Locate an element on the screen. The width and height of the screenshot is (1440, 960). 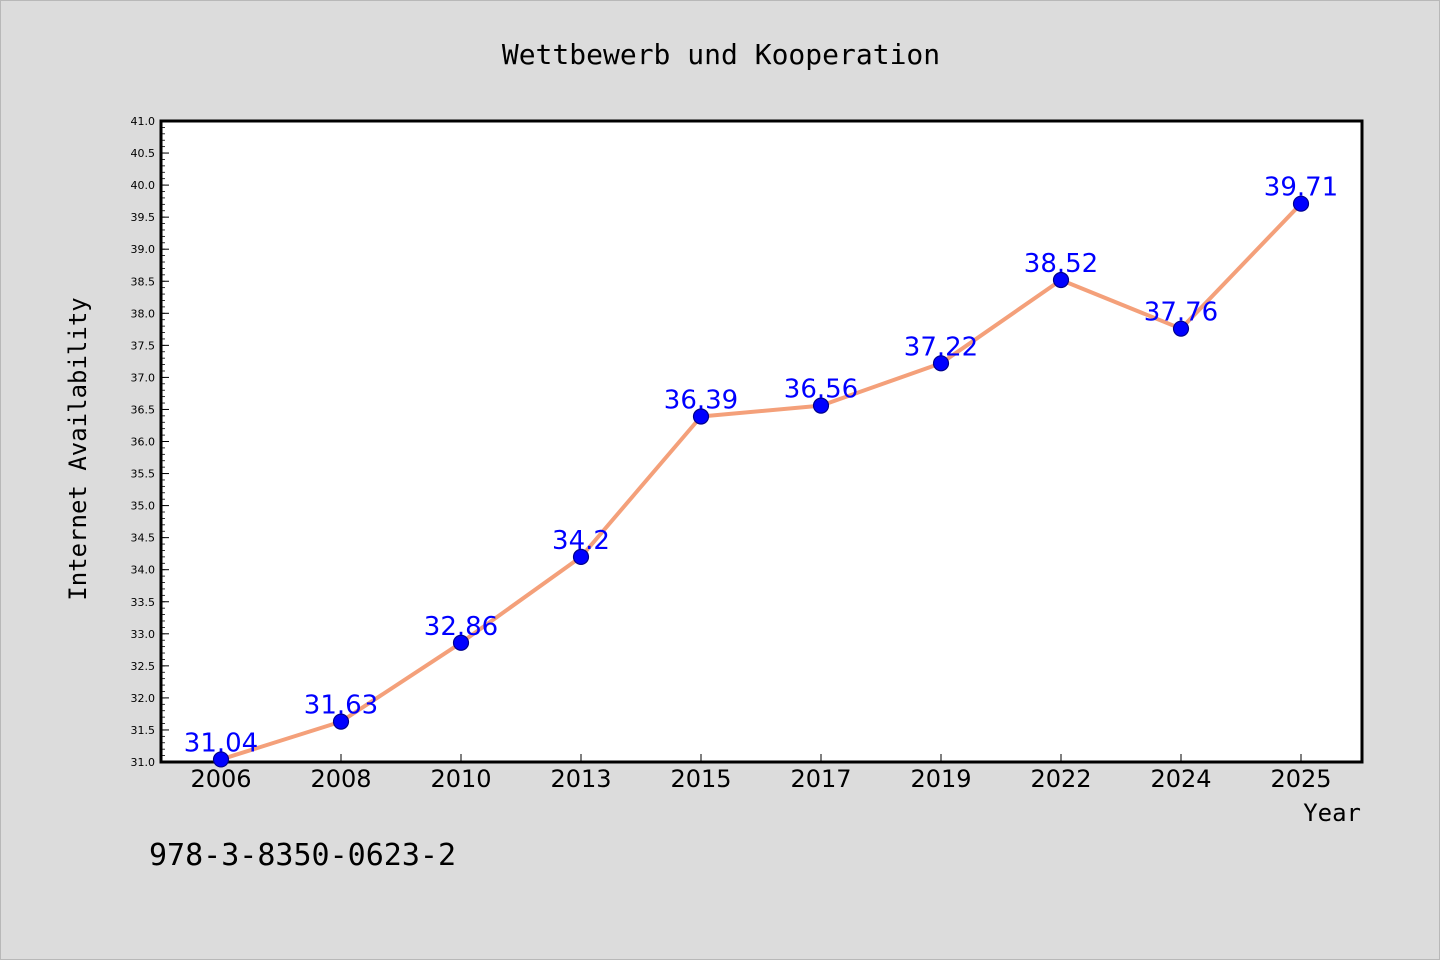
y-tick-label: 34.0 is located at coordinates (143, 570).